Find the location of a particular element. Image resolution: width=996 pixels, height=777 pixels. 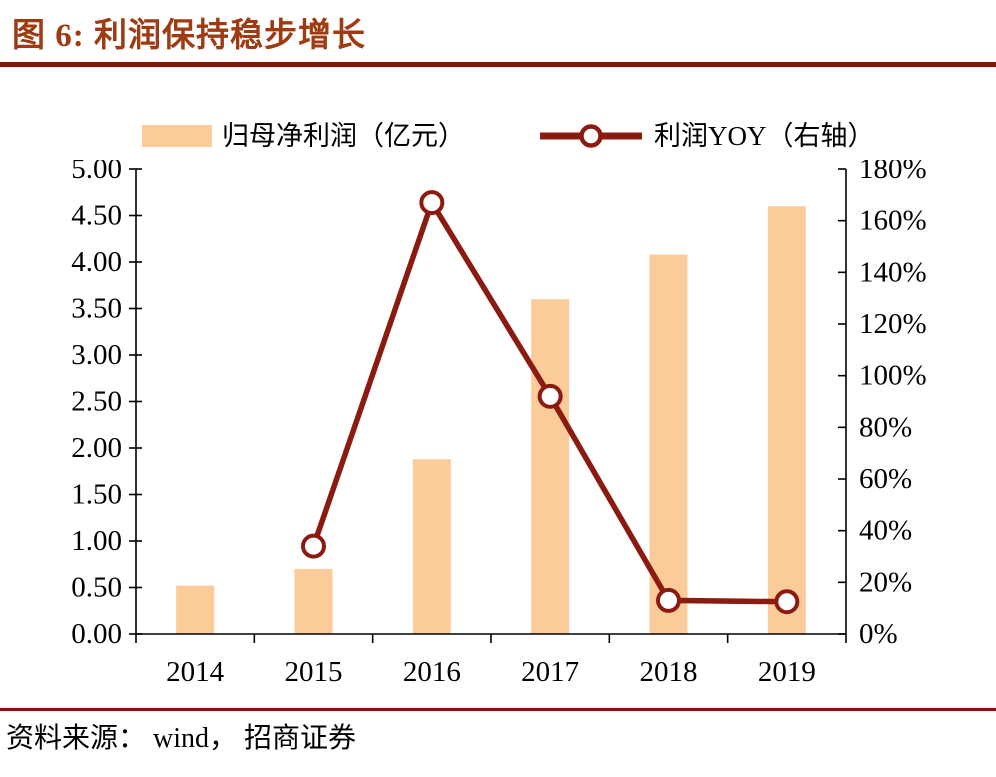

yoy-marker-2016 is located at coordinates (432, 203).